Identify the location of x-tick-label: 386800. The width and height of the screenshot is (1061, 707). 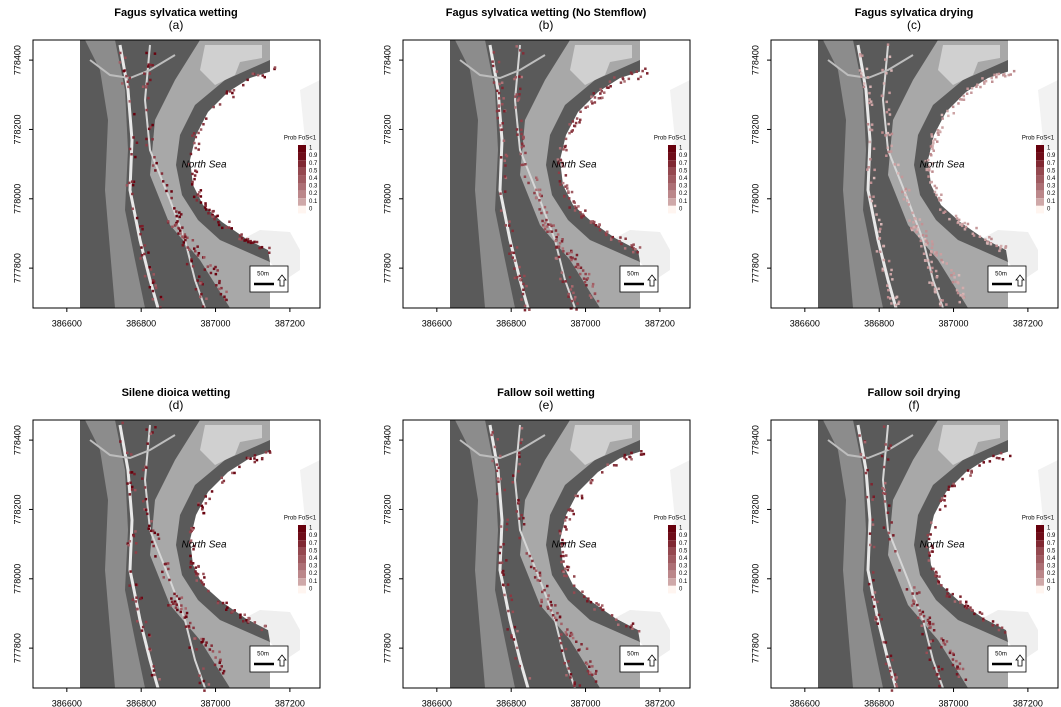
(141, 323).